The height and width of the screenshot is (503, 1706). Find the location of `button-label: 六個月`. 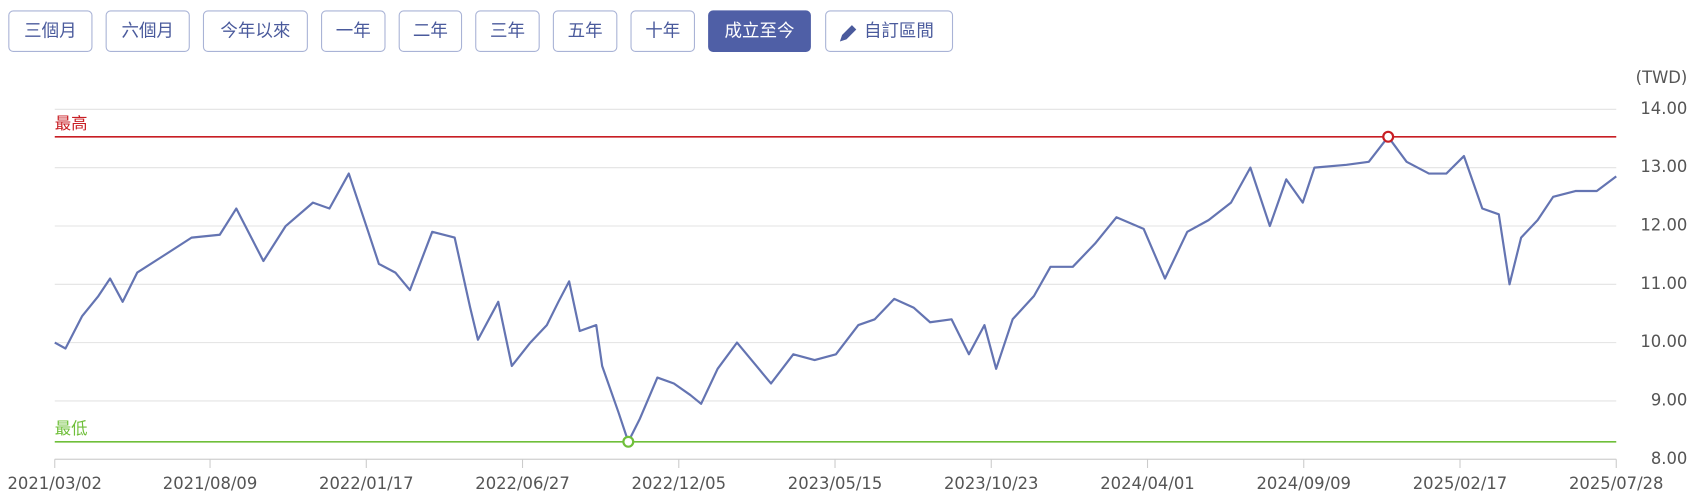

button-label: 六個月 is located at coordinates (147, 32).